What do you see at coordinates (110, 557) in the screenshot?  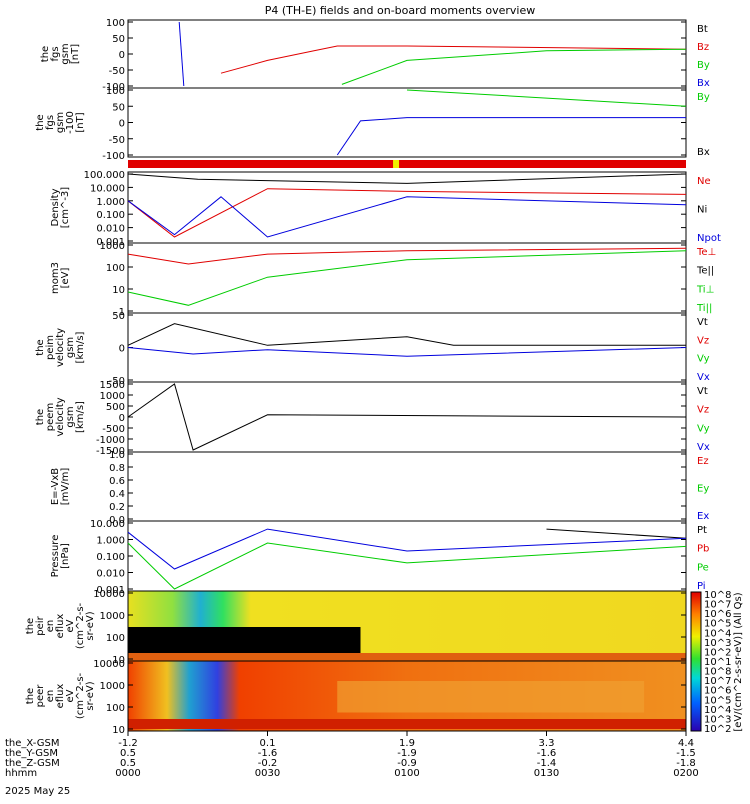 I see `y-tick-label: 0.100` at bounding box center [110, 557].